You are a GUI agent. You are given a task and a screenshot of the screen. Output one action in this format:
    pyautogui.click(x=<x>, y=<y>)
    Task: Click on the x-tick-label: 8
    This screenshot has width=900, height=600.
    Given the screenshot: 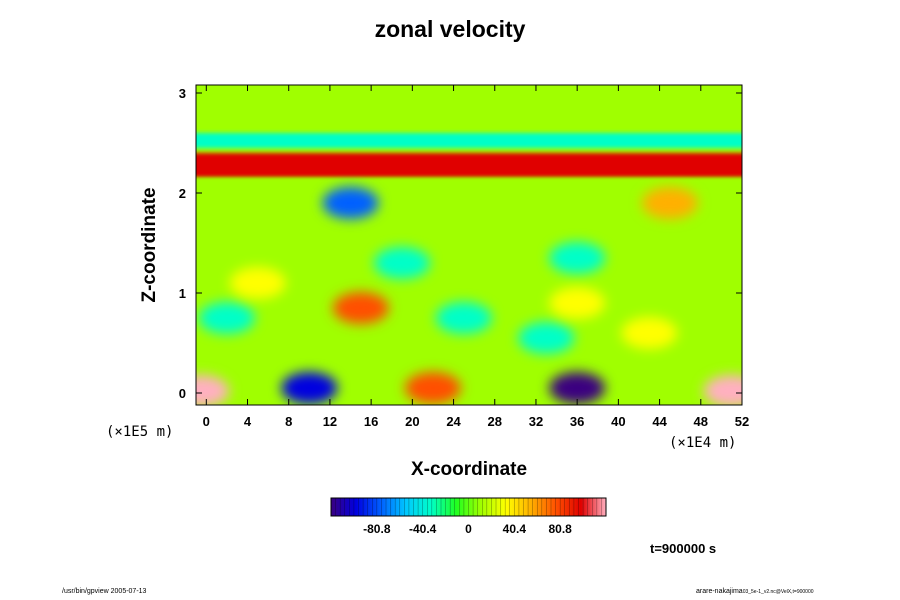 What is the action you would take?
    pyautogui.click(x=288, y=421)
    